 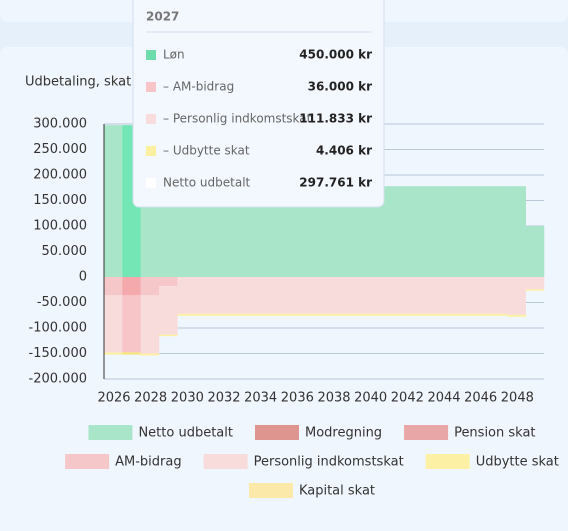 I want to click on tooltip-value: 4.406 kr, so click(x=344, y=151).